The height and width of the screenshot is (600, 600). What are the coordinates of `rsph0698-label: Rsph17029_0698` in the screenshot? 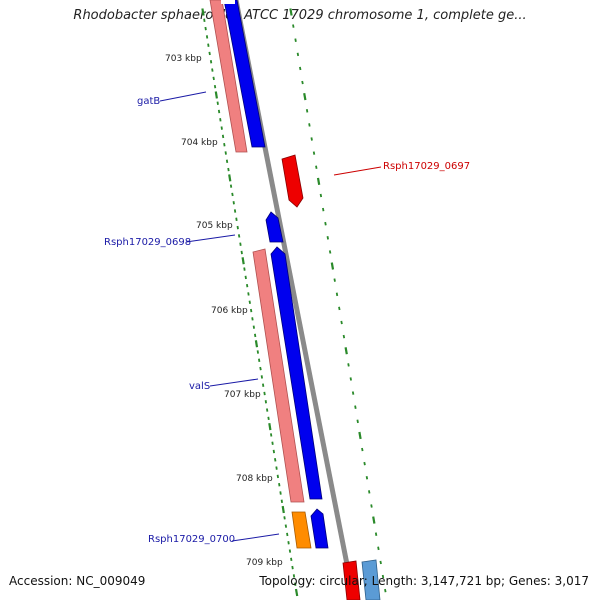 It's located at (147, 242).